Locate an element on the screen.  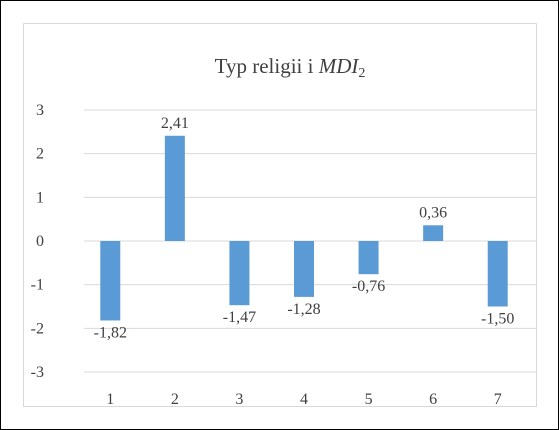
x-tick-label: 2 is located at coordinates (175, 399).